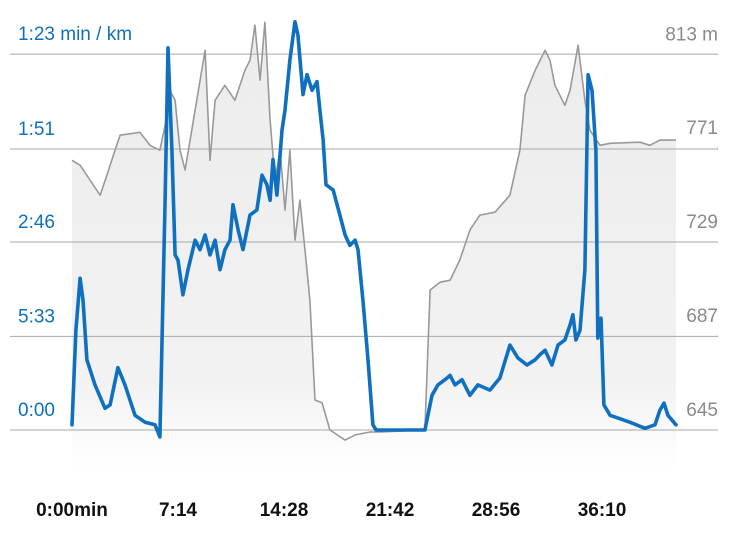 Image resolution: width=750 pixels, height=544 pixels. What do you see at coordinates (36, 222) in the screenshot?
I see `y-tick-label: 2:46` at bounding box center [36, 222].